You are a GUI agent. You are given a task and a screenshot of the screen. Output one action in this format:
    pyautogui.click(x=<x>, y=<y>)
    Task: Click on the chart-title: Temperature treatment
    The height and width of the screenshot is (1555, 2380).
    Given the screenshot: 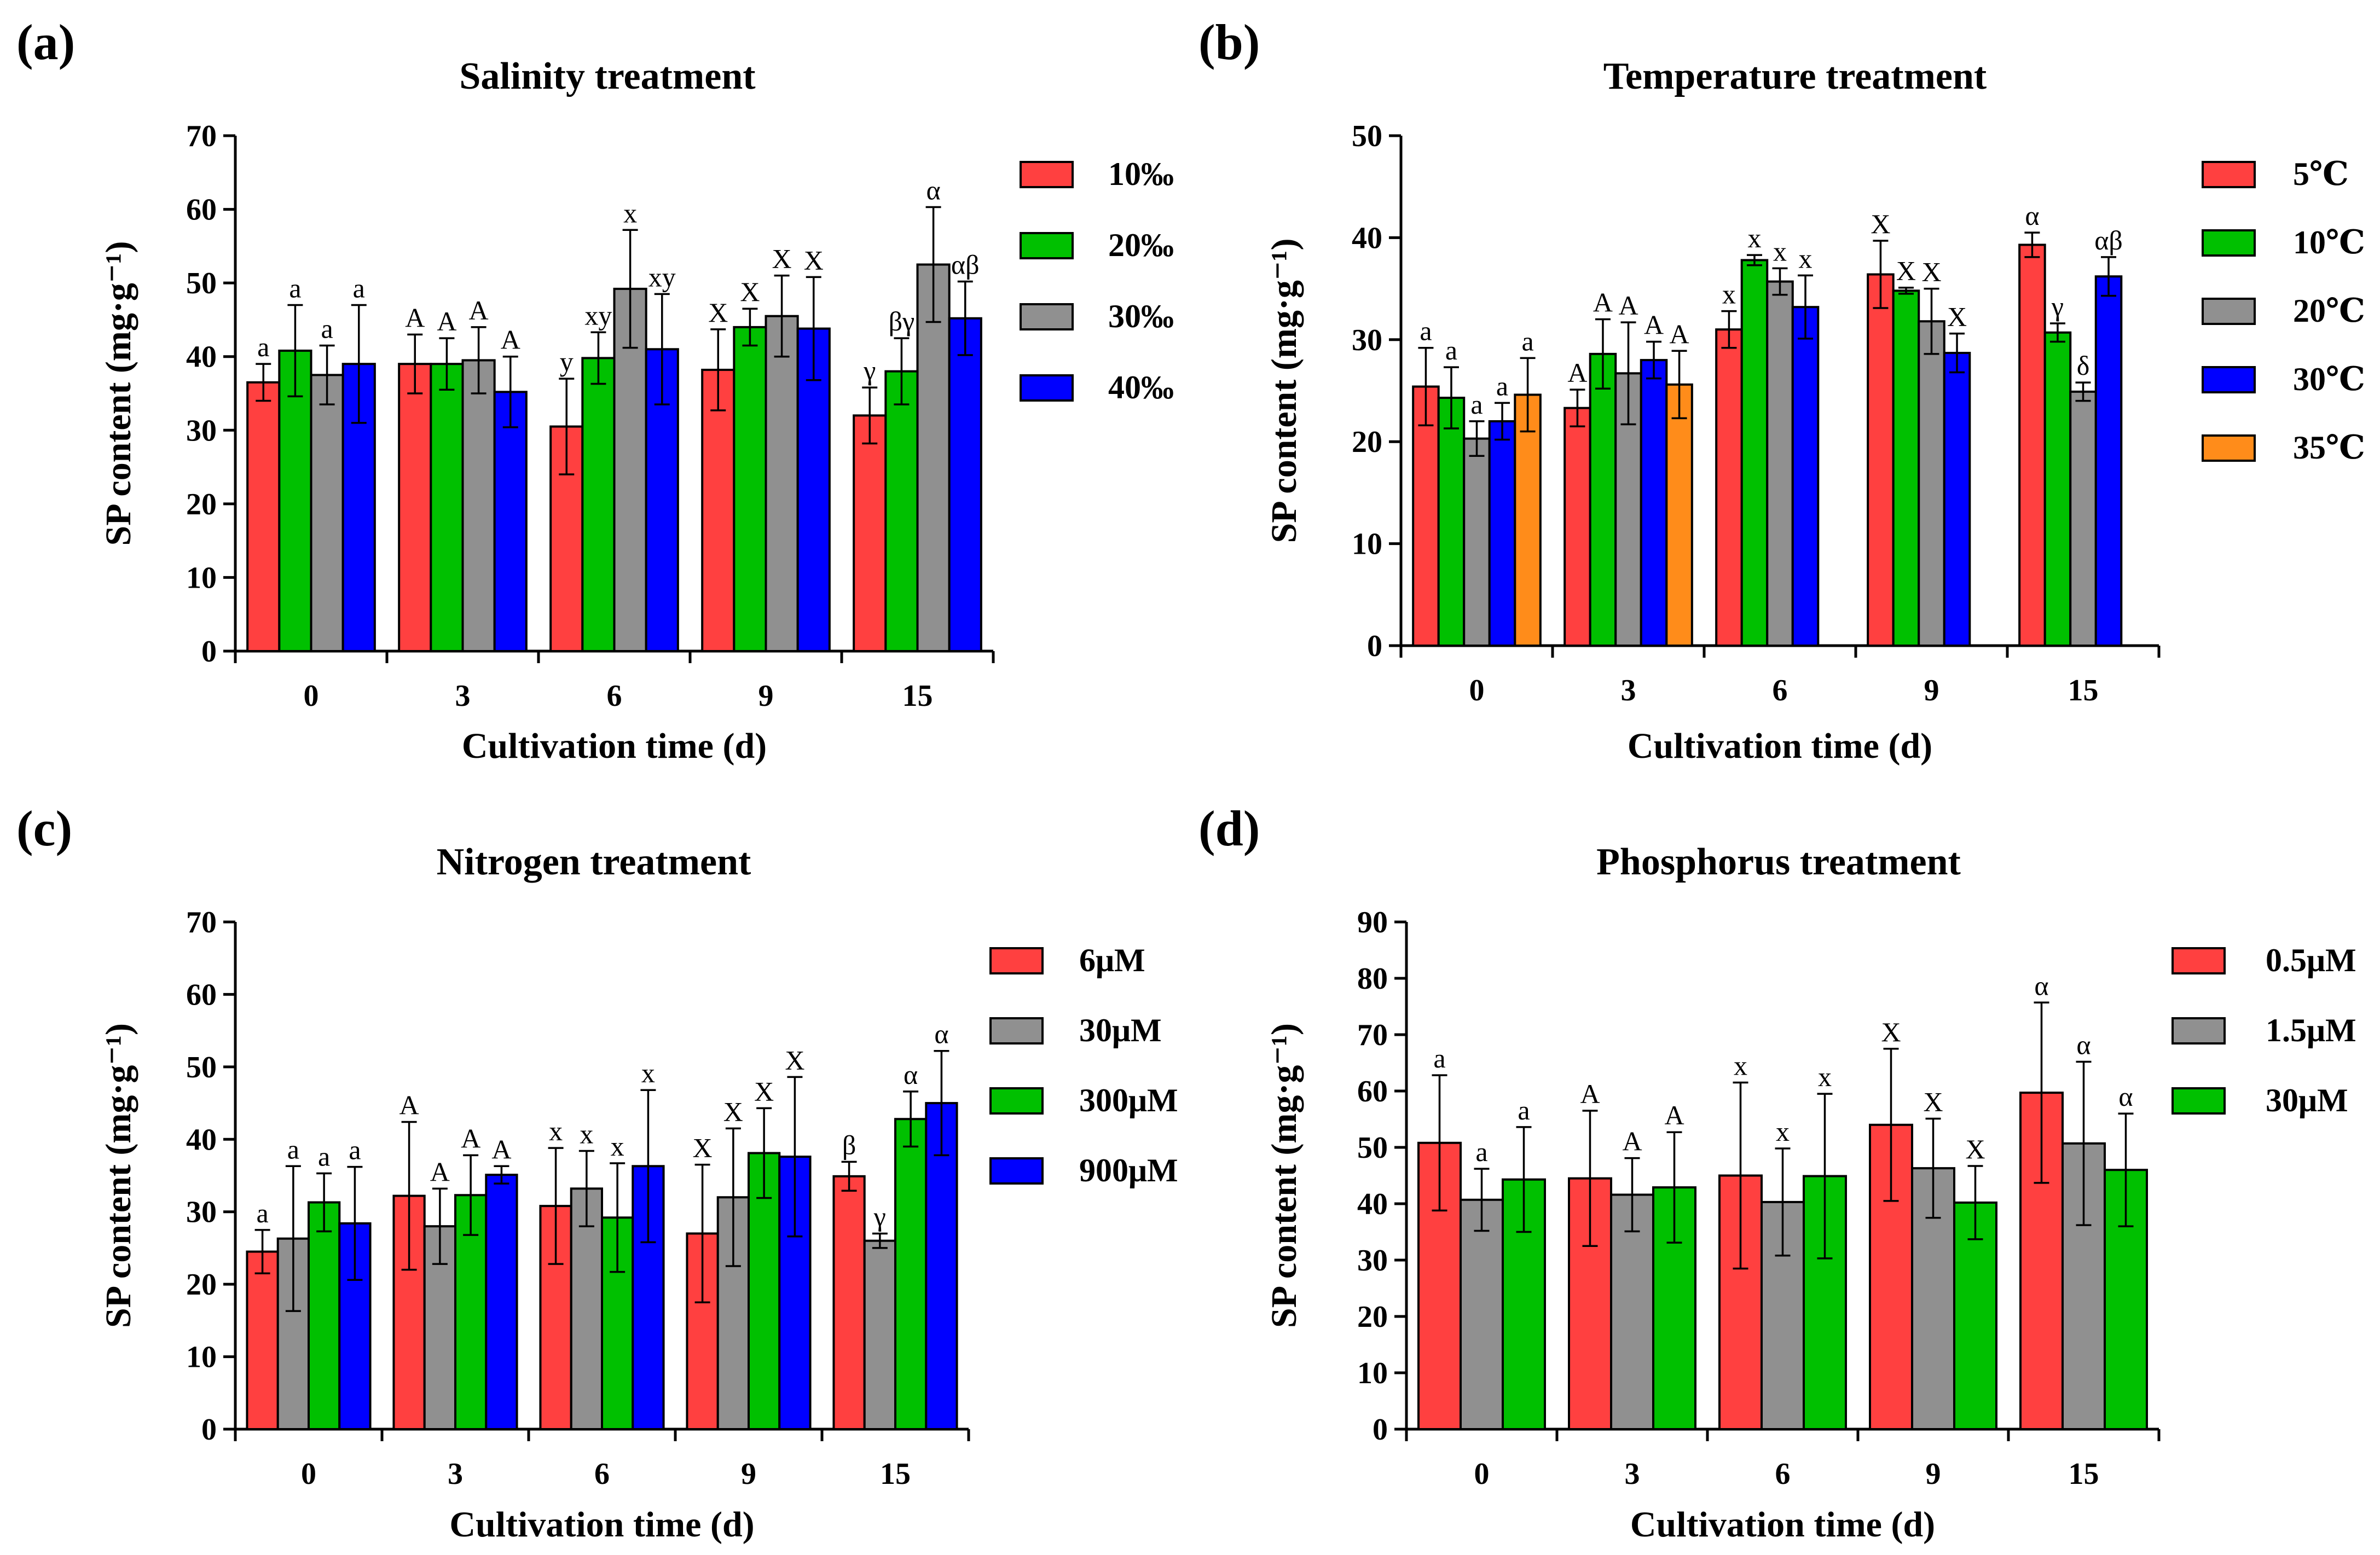 What is the action you would take?
    pyautogui.click(x=1795, y=76)
    